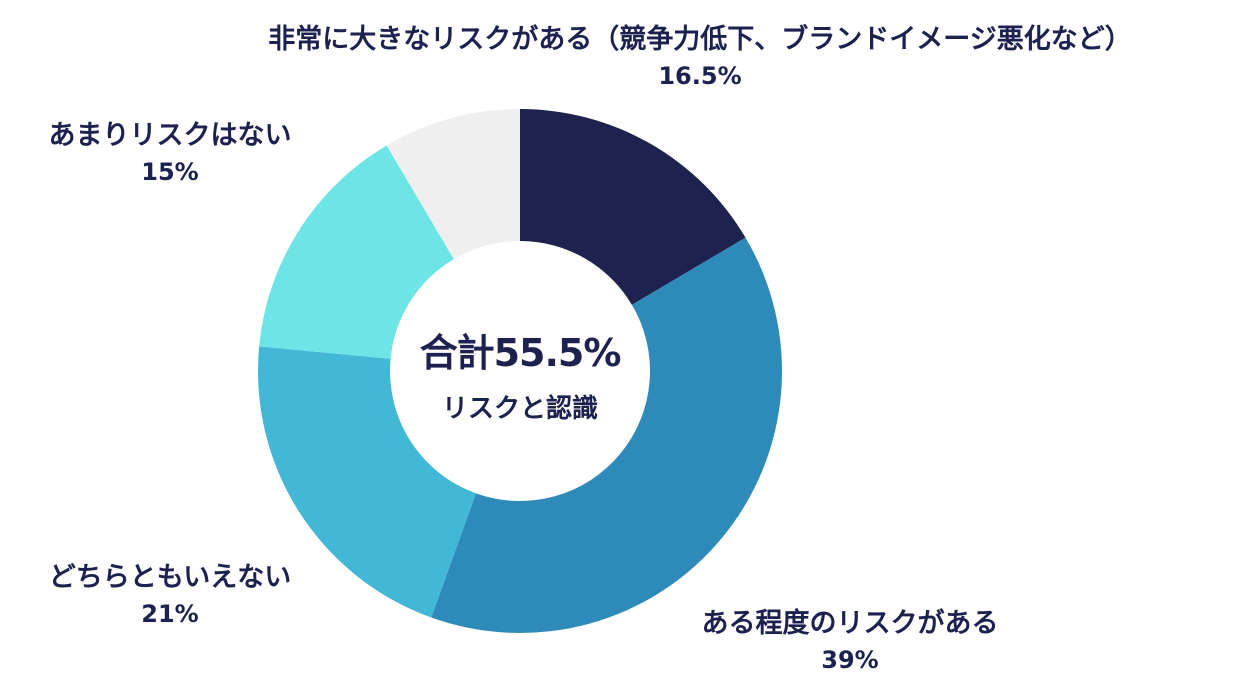 This screenshot has width=1240, height=699. I want to click on slice-label-some-risk: ある程度のリスクがある 39%, so click(850, 642).